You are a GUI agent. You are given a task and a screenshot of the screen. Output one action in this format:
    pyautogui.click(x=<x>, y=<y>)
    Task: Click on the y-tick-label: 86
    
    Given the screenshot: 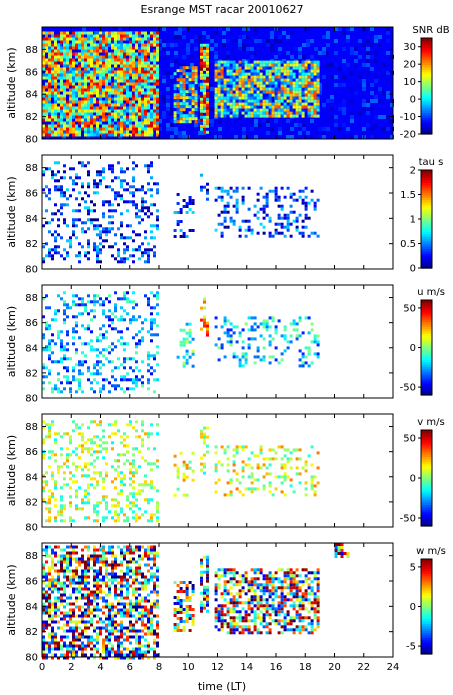 What is the action you would take?
    pyautogui.click(x=31, y=72)
    